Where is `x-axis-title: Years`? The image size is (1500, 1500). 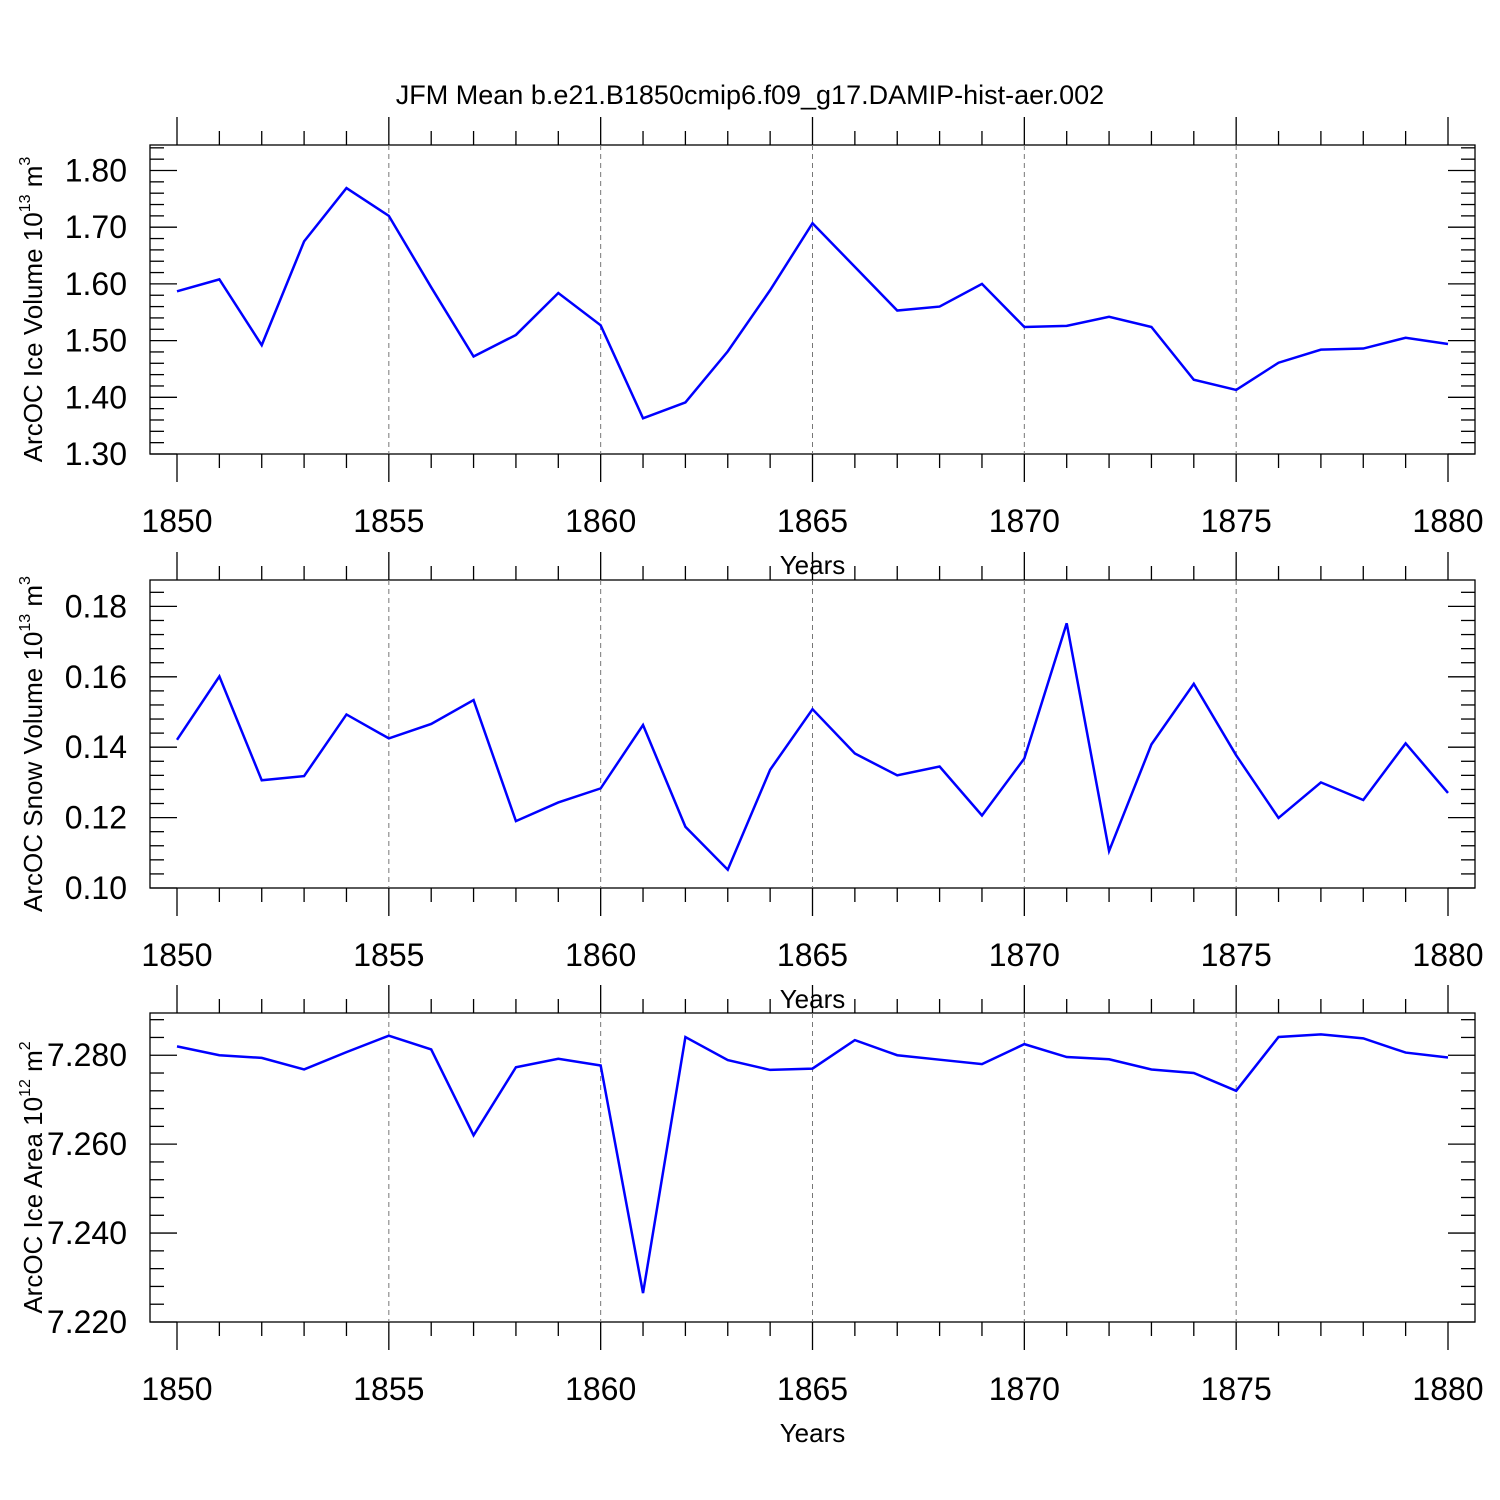
x-axis-title: Years is located at coordinates (813, 1433).